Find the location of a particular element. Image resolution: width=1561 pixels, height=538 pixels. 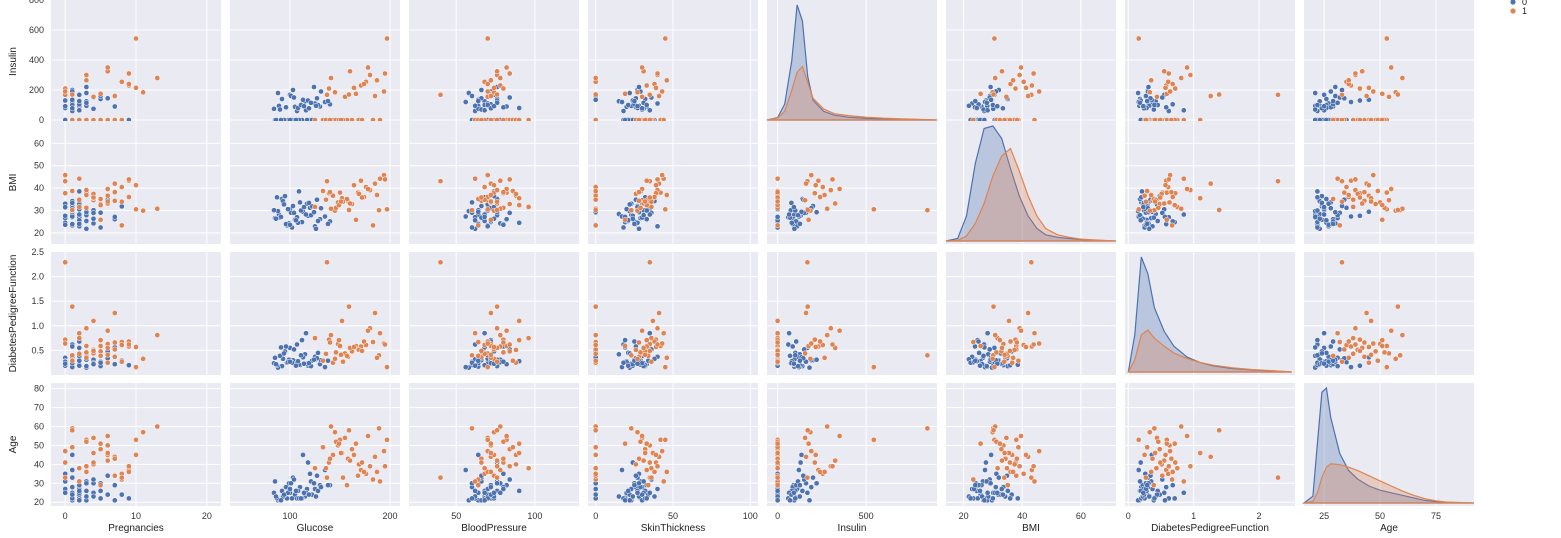

y-tick-label: 0.5 is located at coordinates (37, 350).